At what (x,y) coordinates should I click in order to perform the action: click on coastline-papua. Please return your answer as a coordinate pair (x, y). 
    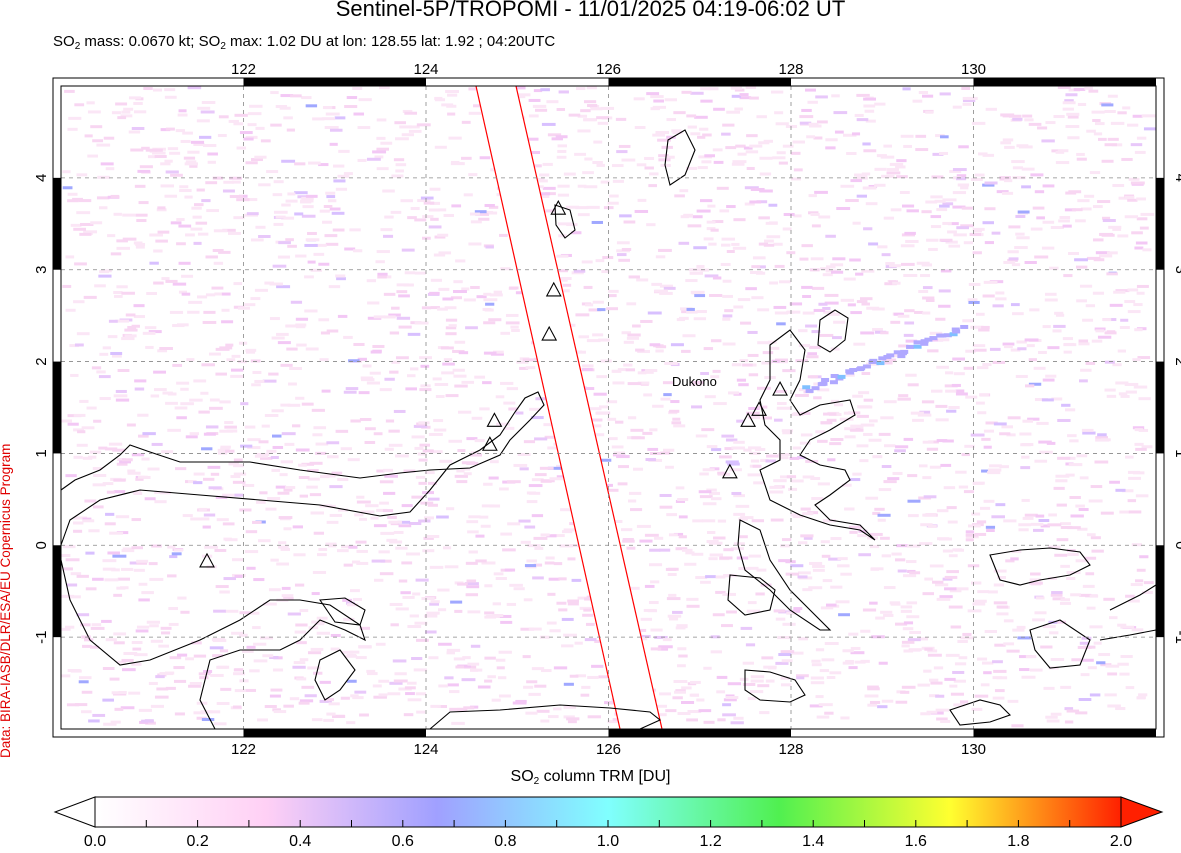
    Looking at the image, I should click on (1040, 566).